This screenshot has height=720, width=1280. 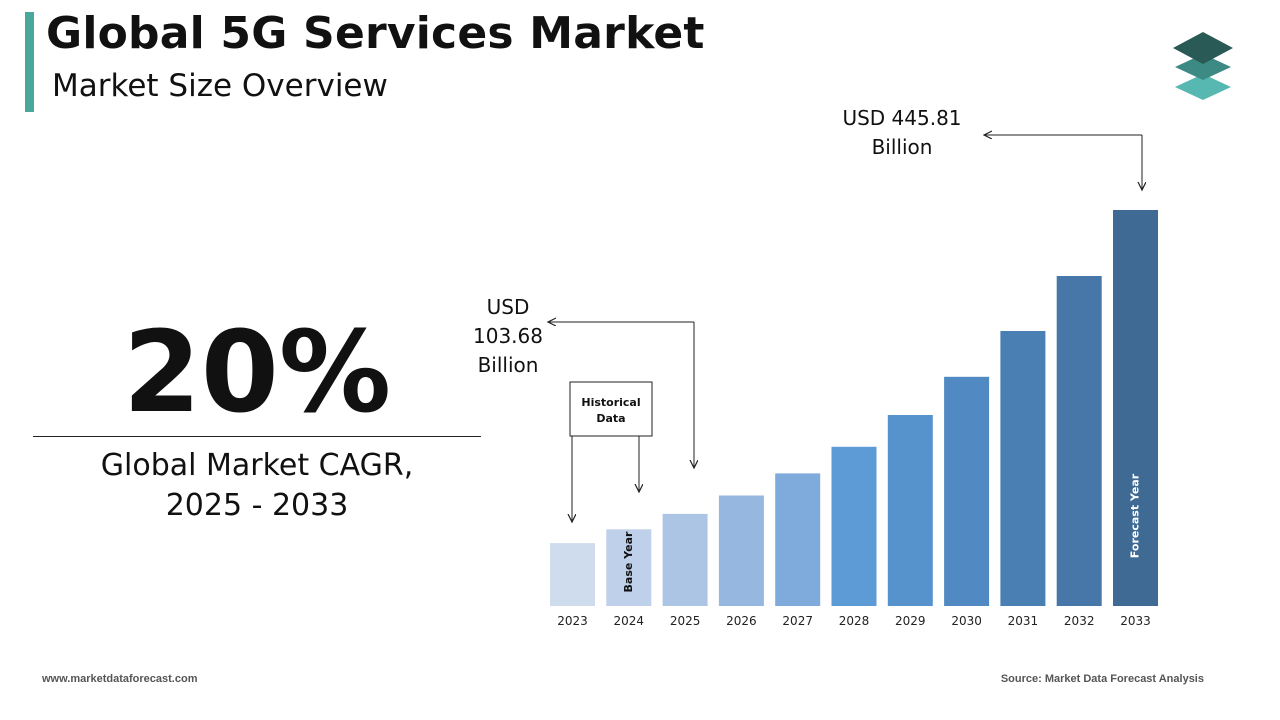 I want to click on x-tick-2027: 2027, so click(x=797, y=621).